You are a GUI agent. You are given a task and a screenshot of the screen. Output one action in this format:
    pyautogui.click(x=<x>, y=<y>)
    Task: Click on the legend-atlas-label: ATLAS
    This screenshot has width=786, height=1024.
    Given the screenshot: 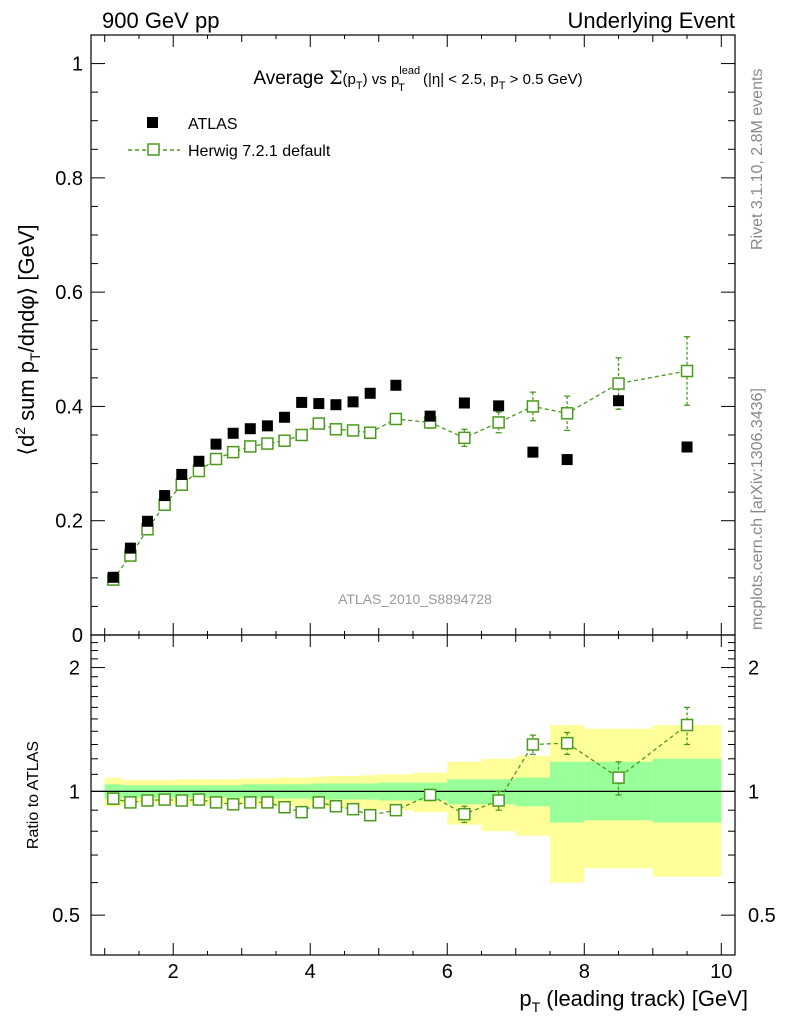 What is the action you would take?
    pyautogui.click(x=213, y=124)
    